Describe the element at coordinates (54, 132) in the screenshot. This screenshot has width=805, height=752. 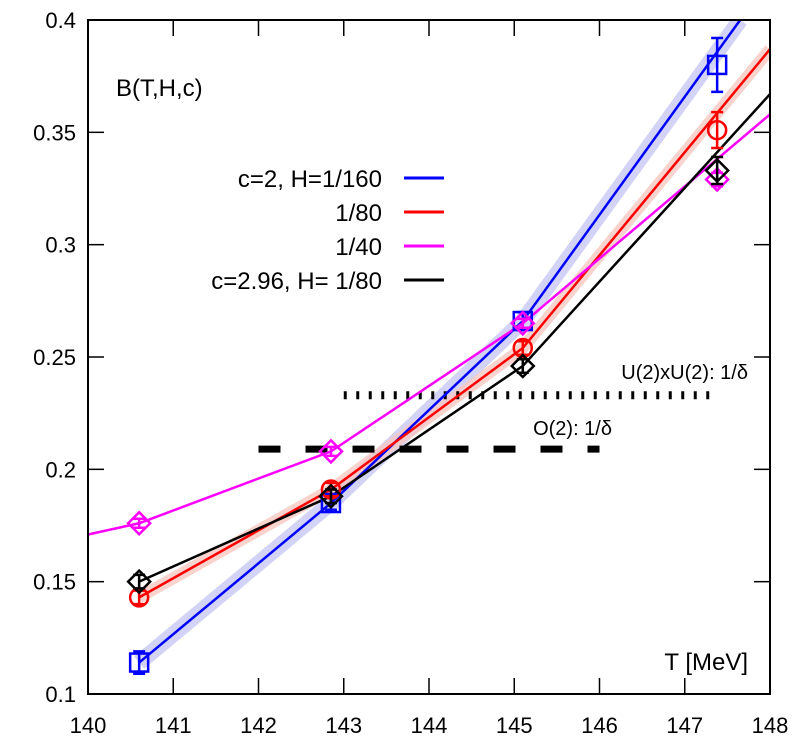
I see `y-tick-label: 0.35` at that location.